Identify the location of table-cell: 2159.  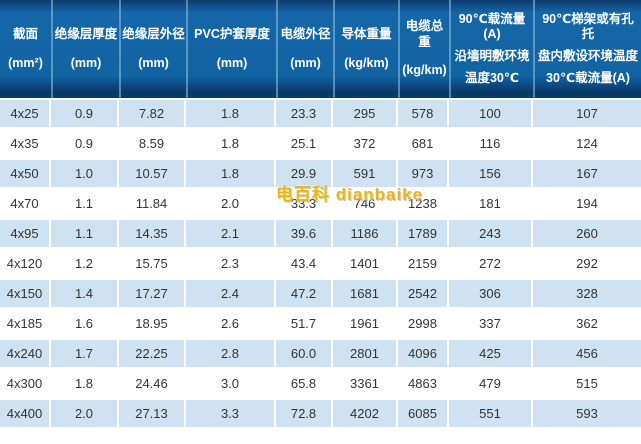
(422, 263).